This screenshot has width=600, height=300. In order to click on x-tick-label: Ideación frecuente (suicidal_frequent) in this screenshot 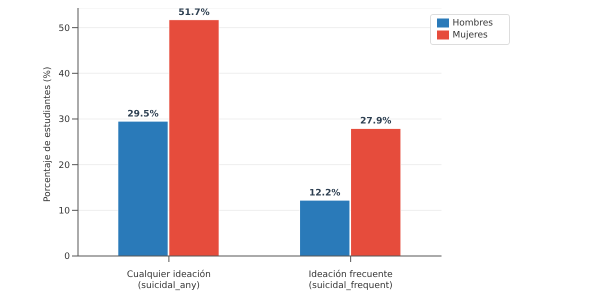, I will do `click(351, 280)`.